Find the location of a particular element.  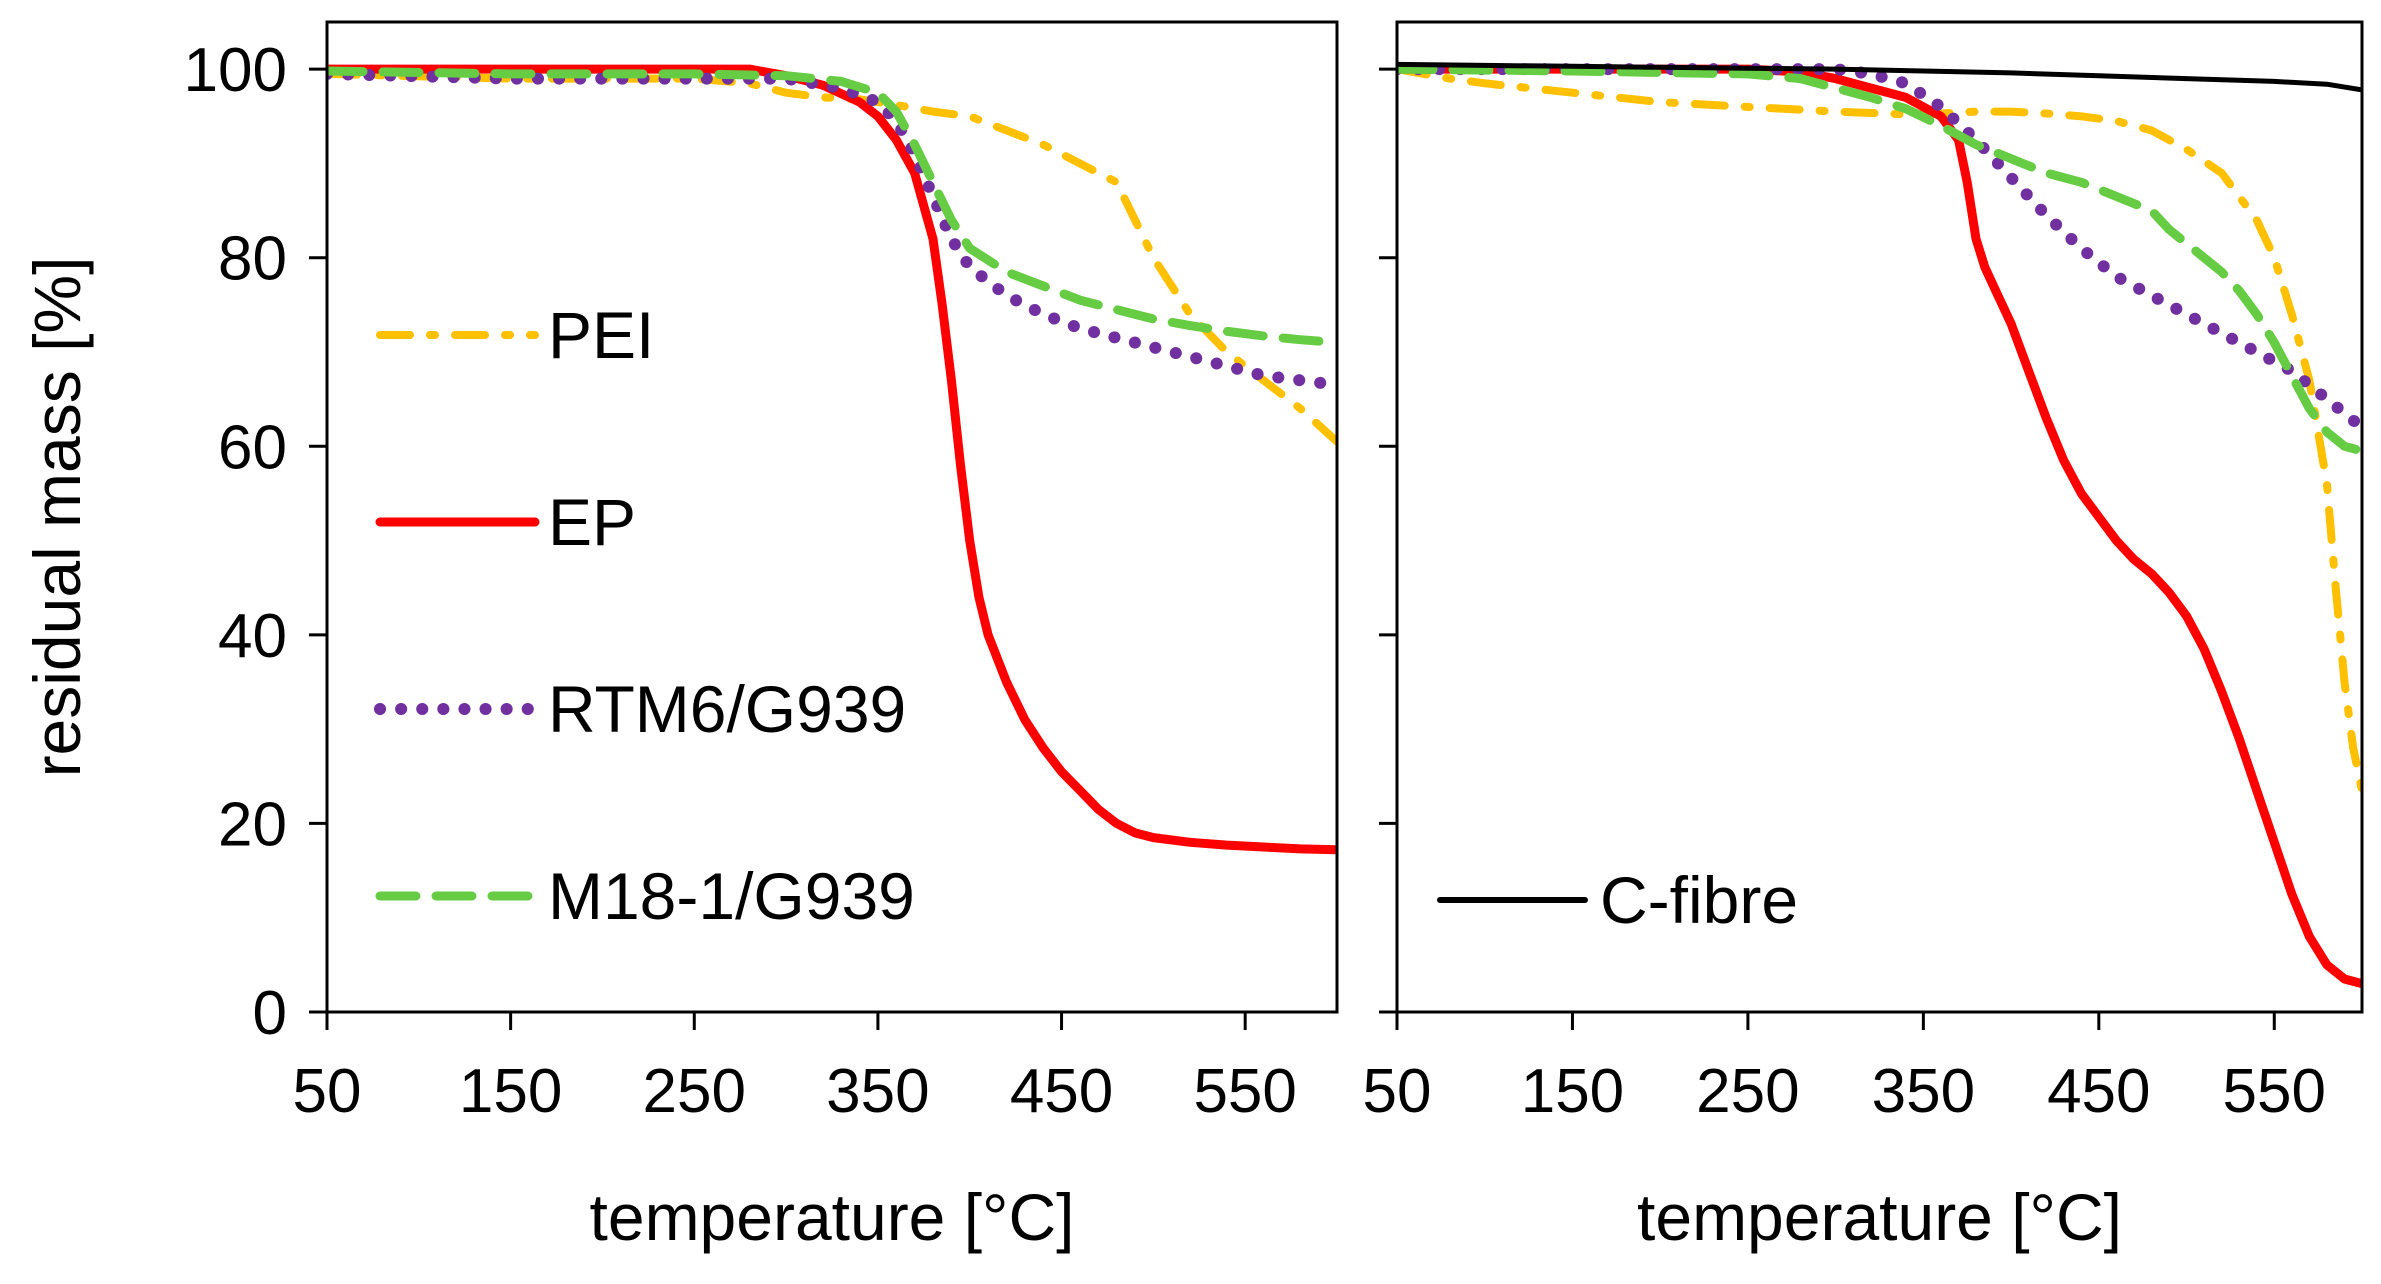

y-tick-label: 60 is located at coordinates (252, 447).